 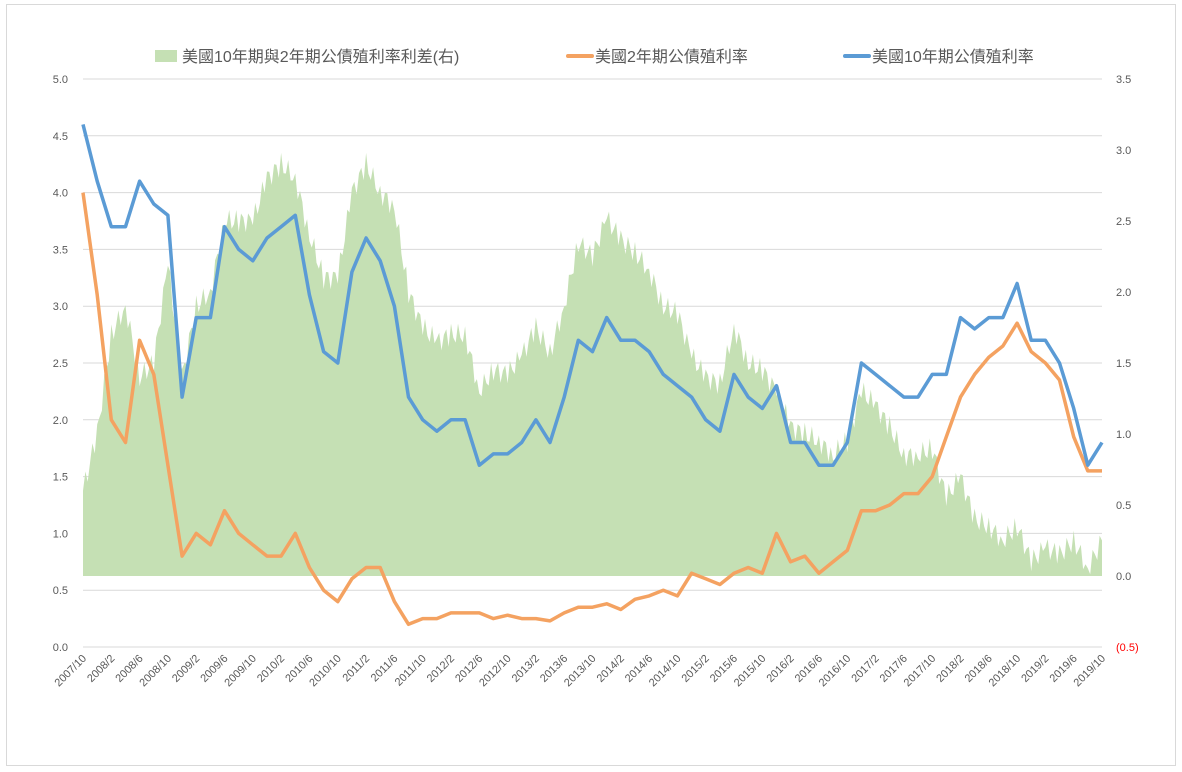 What do you see at coordinates (271, 669) in the screenshot?
I see `x-axis-tick-label: 2010/2` at bounding box center [271, 669].